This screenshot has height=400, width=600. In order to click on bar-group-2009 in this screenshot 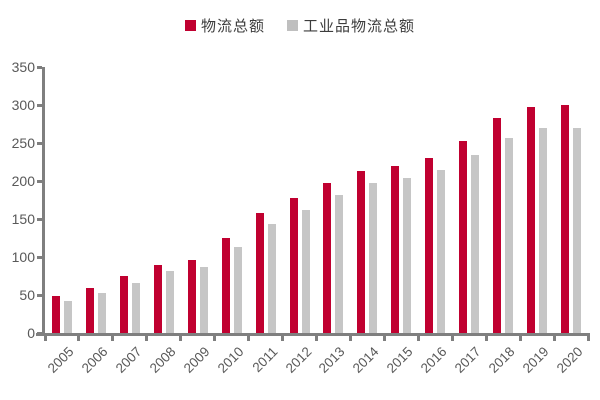, I will do `click(198, 200)`.